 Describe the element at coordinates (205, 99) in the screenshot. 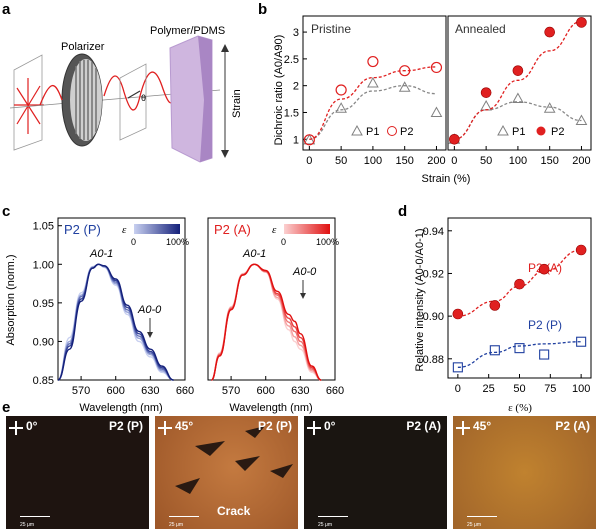

I see `sample-face` at that location.